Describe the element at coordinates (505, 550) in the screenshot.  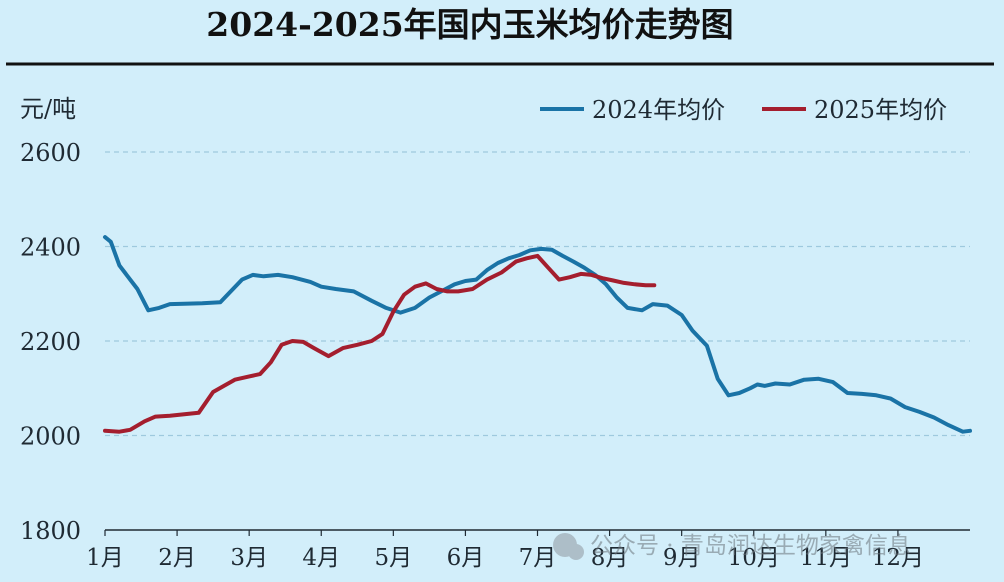
I see `x-axis-ticks: 1月 2月 3月 4月 5月 6月 7月 8月 9月 10月 11月 12月` at that location.